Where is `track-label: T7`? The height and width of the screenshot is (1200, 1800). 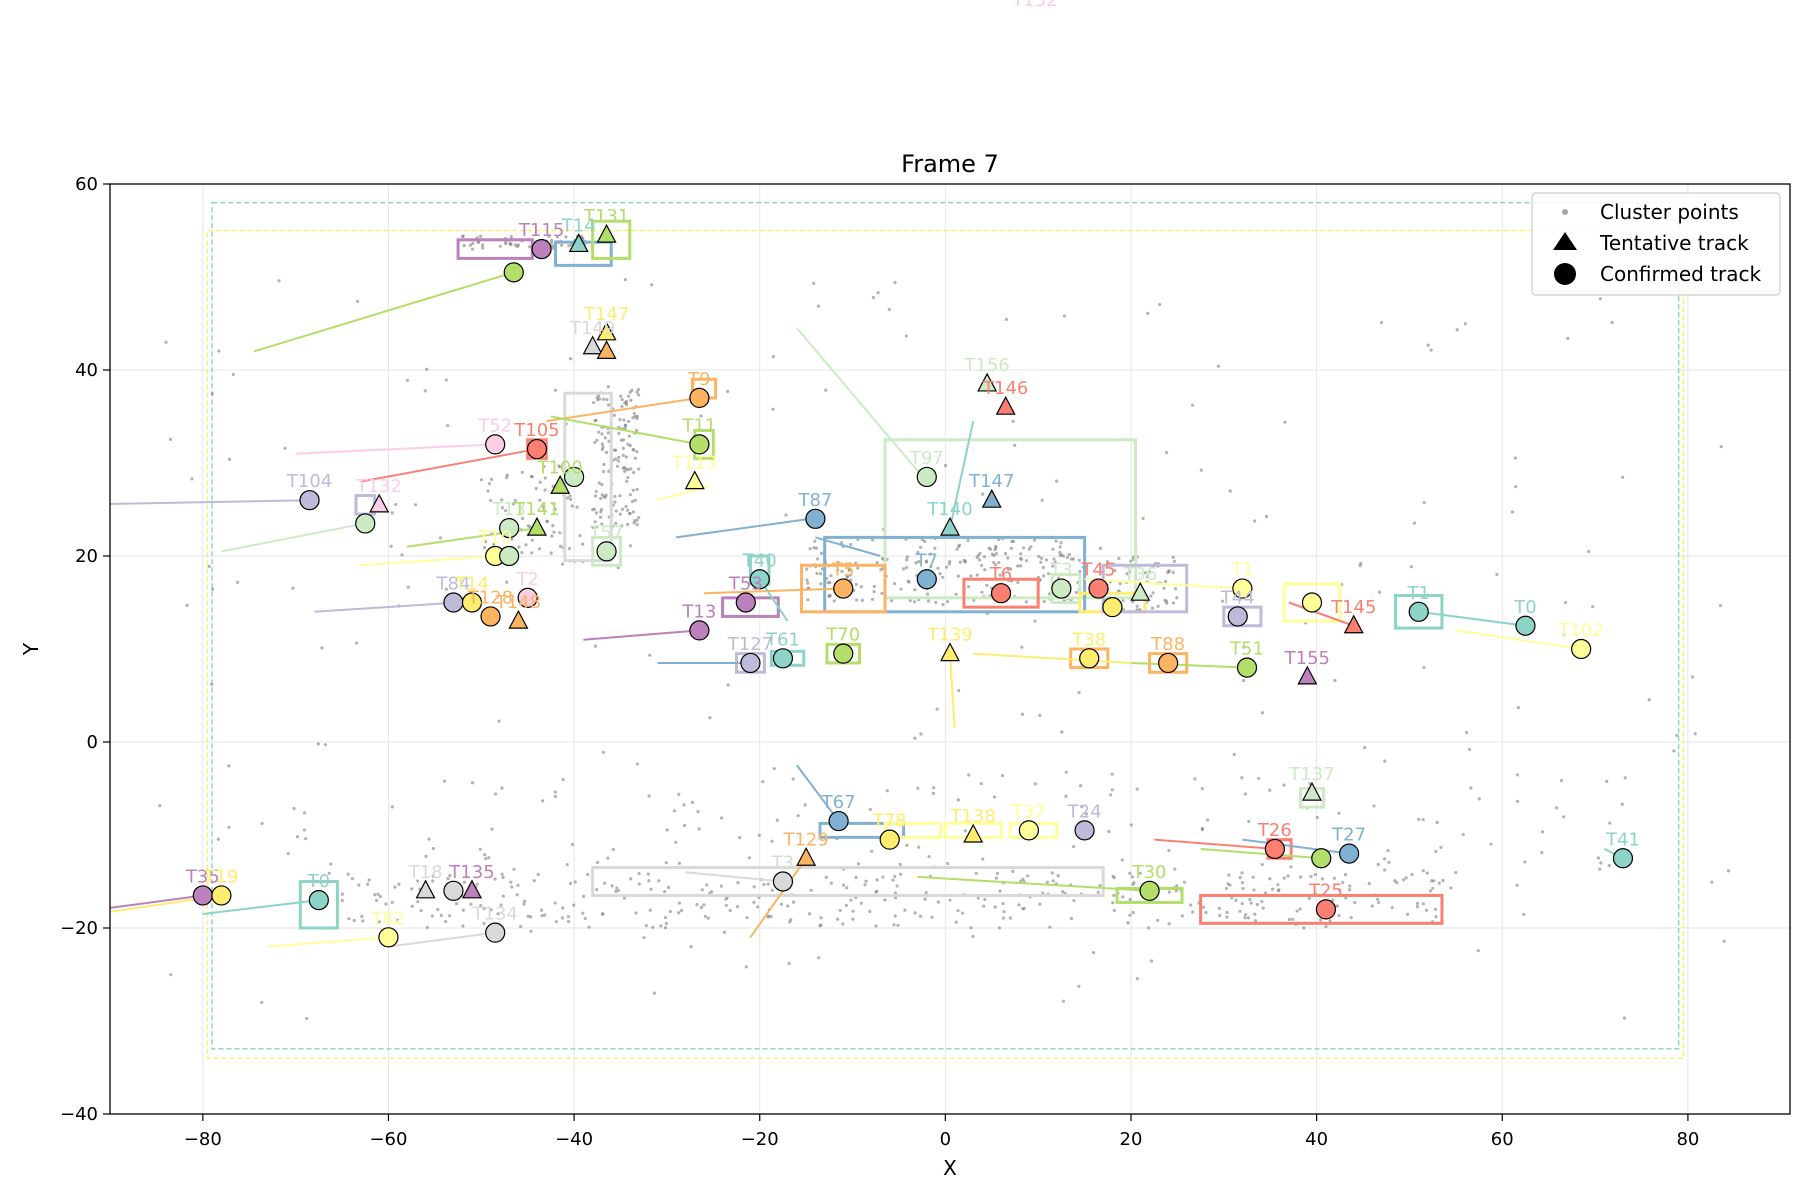
track-label: T7 is located at coordinates (926, 560).